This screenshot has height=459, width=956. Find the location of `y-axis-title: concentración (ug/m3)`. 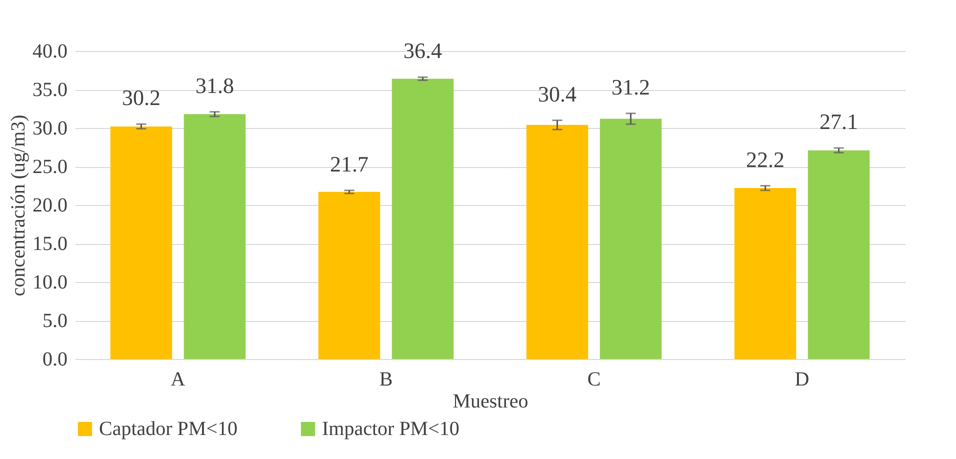

y-axis-title: concentración (ug/m3) is located at coordinates (19, 205).